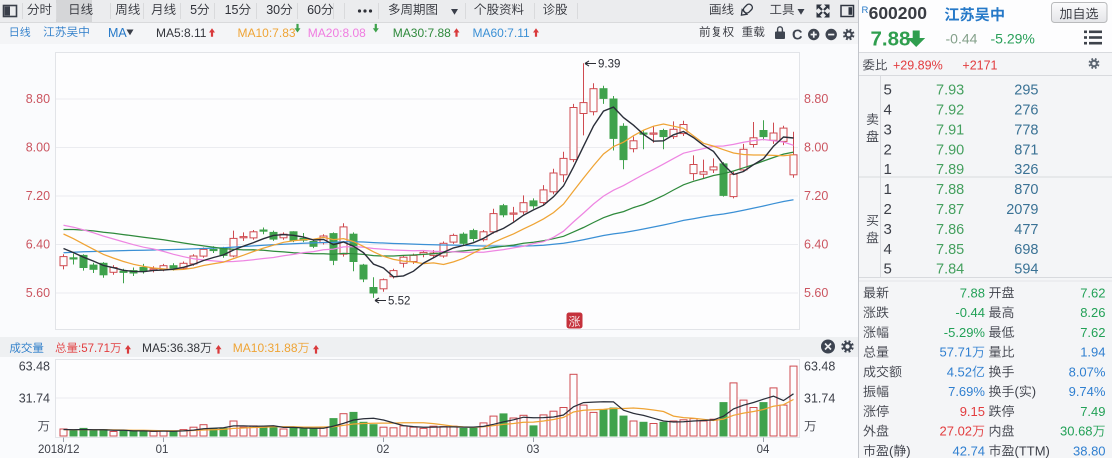 The height and width of the screenshot is (458, 1112). Describe the element at coordinates (267, 33) in the screenshot. I see `svg-text: MA10:7.83` at that location.